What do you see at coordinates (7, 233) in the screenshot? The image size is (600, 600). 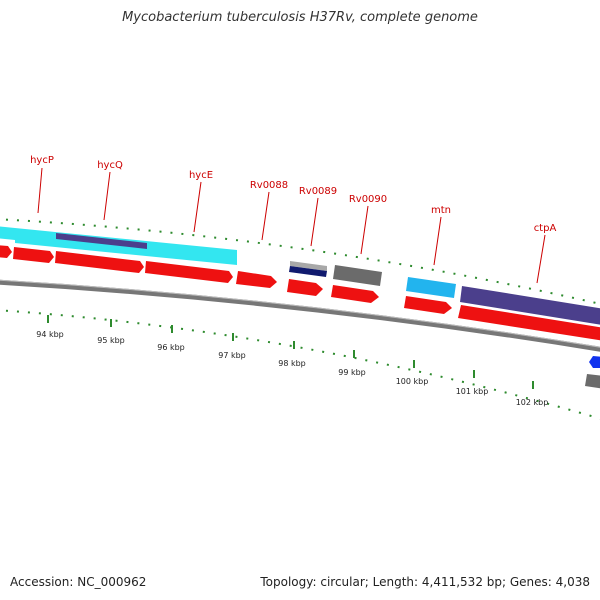 I see `feature-cyan-left` at bounding box center [7, 233].